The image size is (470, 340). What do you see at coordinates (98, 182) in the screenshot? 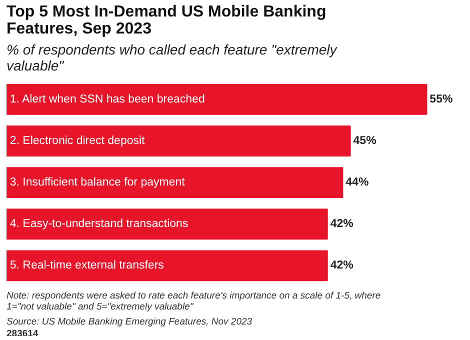
I see `y-tick-label: 3. Insufficient balance for payment` at bounding box center [98, 182].